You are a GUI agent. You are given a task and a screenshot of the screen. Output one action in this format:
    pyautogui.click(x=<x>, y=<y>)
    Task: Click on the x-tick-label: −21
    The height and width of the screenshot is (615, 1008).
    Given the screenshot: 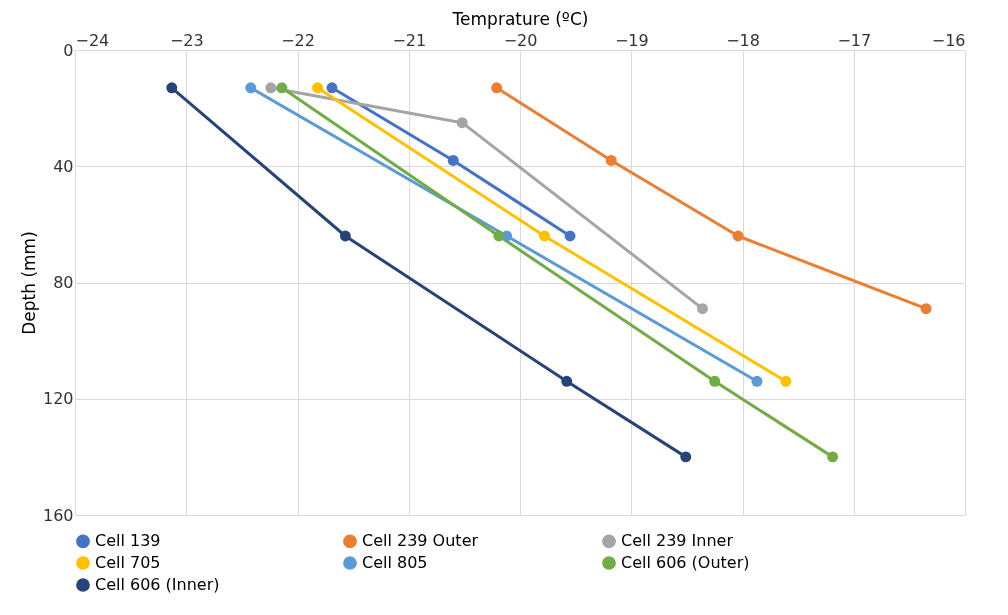 What is the action you would take?
    pyautogui.click(x=409, y=40)
    